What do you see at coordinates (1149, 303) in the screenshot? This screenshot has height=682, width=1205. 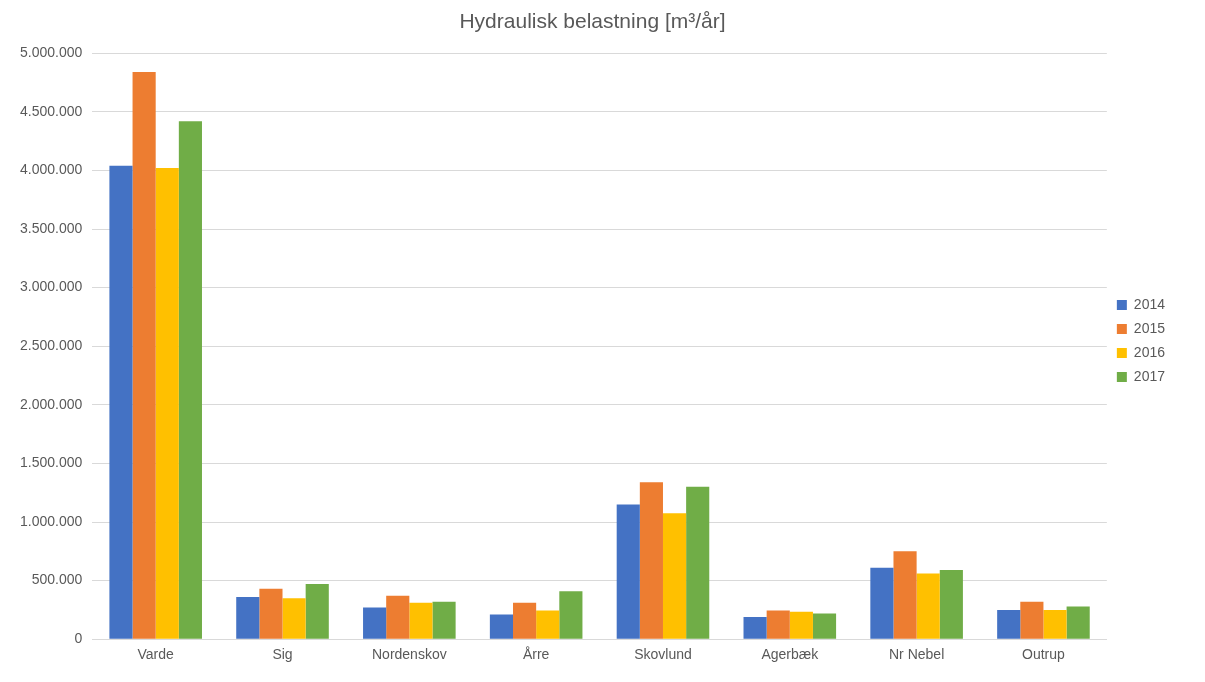 I see `legend-label: 2014` at bounding box center [1149, 303].